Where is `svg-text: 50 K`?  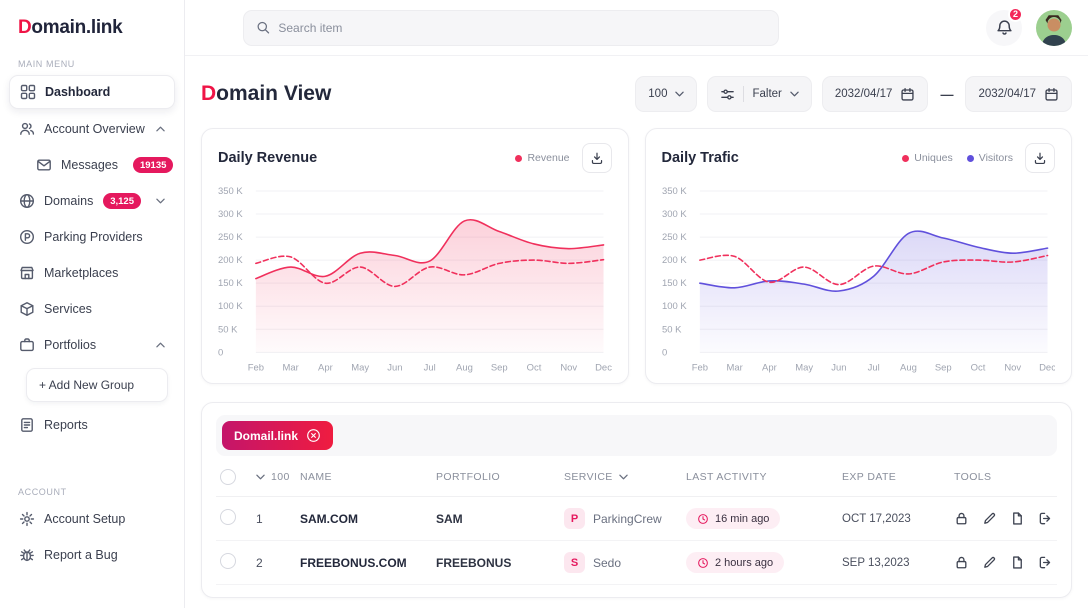
svg-text: 50 K is located at coordinates (228, 329).